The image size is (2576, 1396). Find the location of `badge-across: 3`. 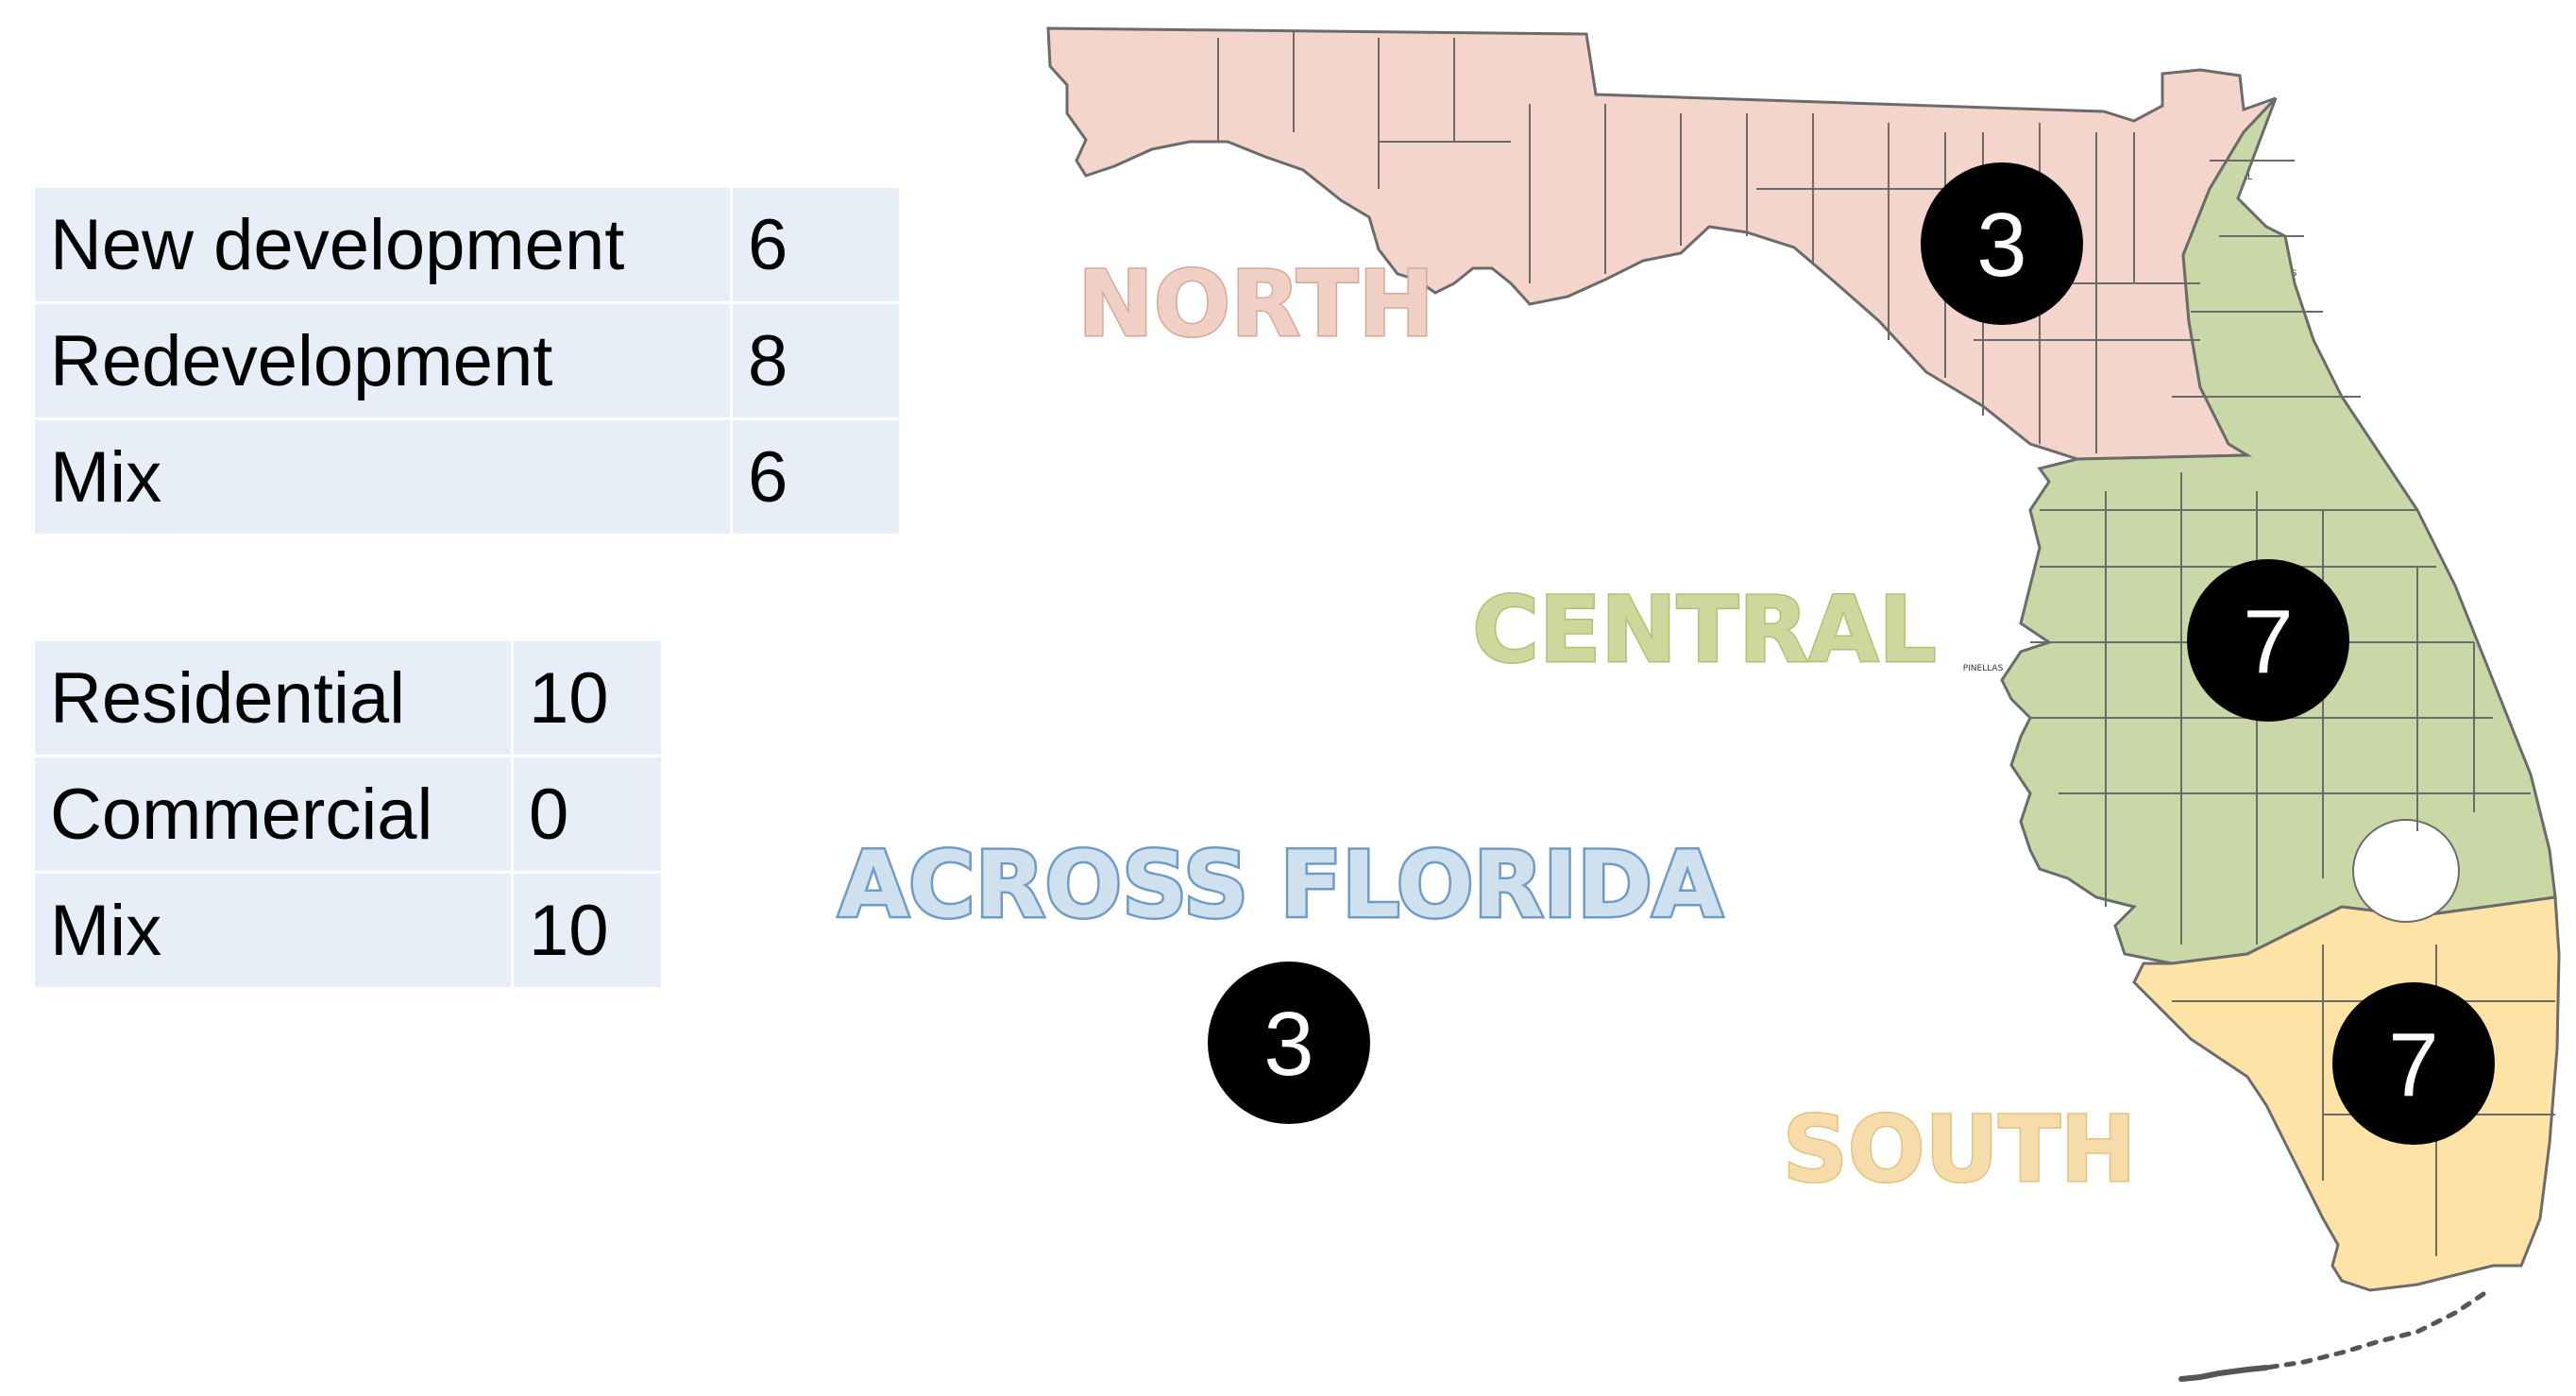

badge-across: 3 is located at coordinates (1289, 1043).